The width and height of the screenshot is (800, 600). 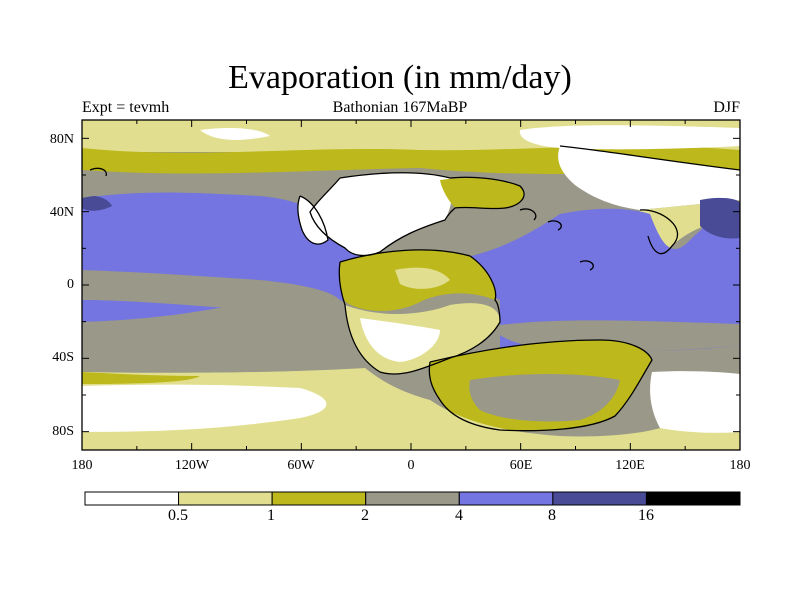 What do you see at coordinates (400, 77) in the screenshot?
I see `map-title: Evaporation (in mm/day)` at bounding box center [400, 77].